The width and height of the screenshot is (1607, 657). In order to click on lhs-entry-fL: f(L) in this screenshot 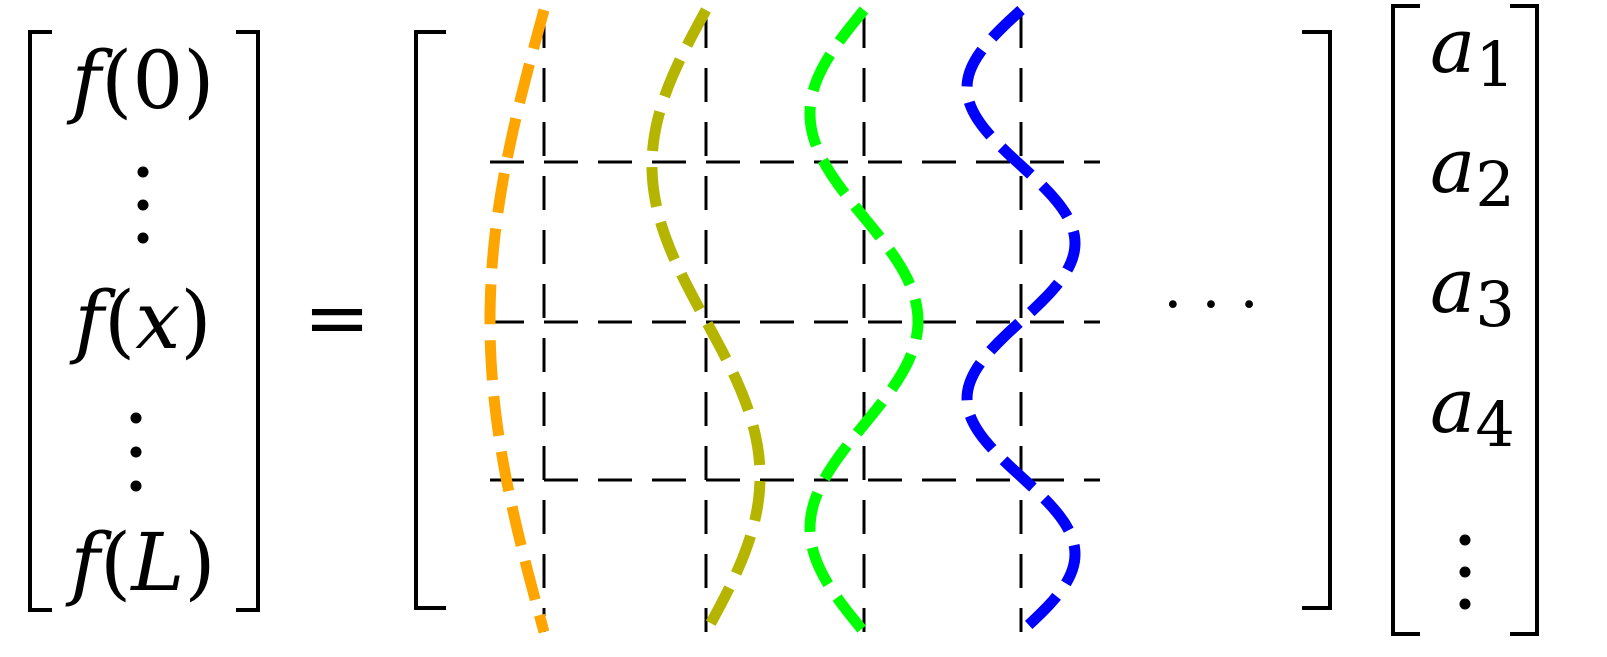, I will do `click(140, 562)`.